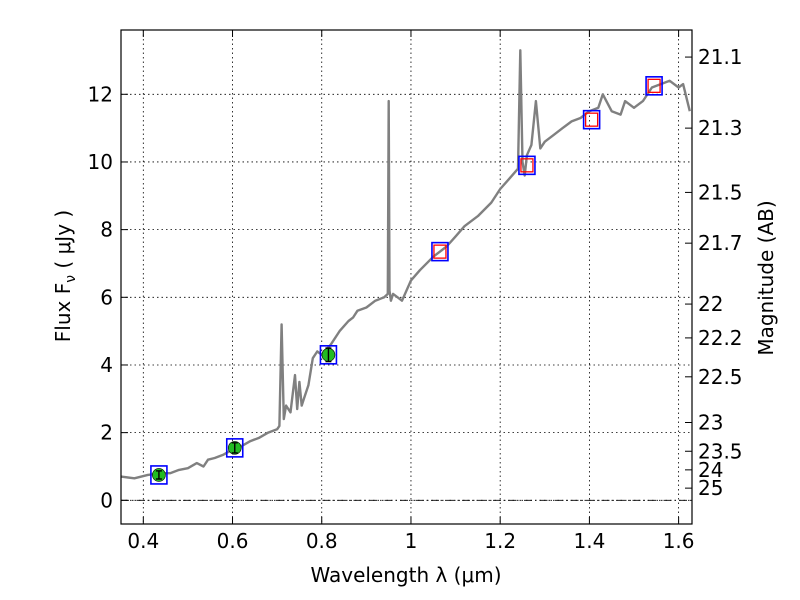 The width and height of the screenshot is (800, 600). What do you see at coordinates (322, 541) in the screenshot?
I see `x-tick-label: 0.8` at bounding box center [322, 541].